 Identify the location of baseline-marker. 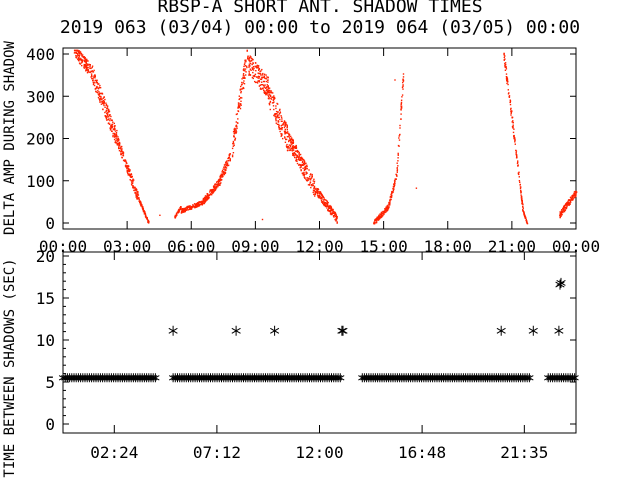
(529, 378).